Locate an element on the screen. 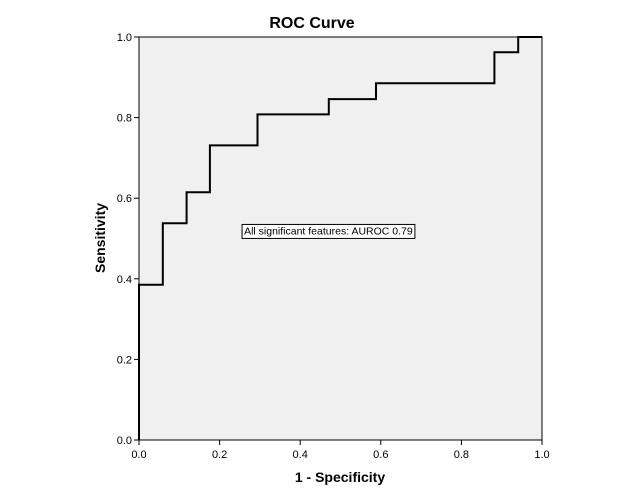  y-tick-label: 0.4 is located at coordinates (124, 280).